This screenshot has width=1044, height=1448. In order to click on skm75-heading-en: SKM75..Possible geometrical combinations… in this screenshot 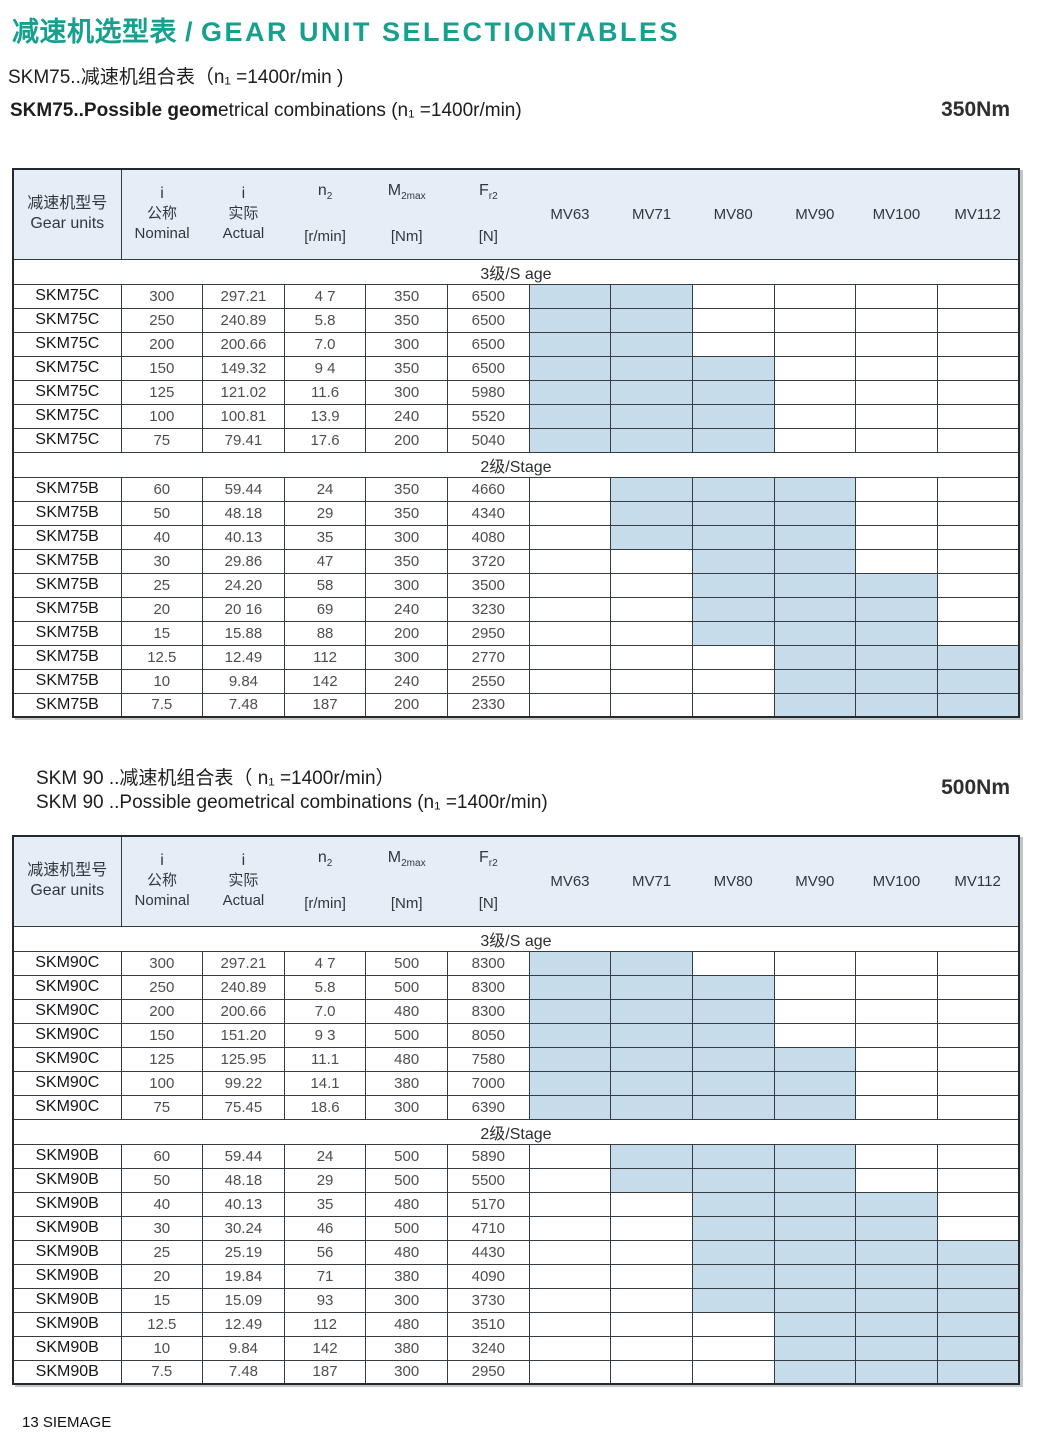, I will do `click(266, 111)`.